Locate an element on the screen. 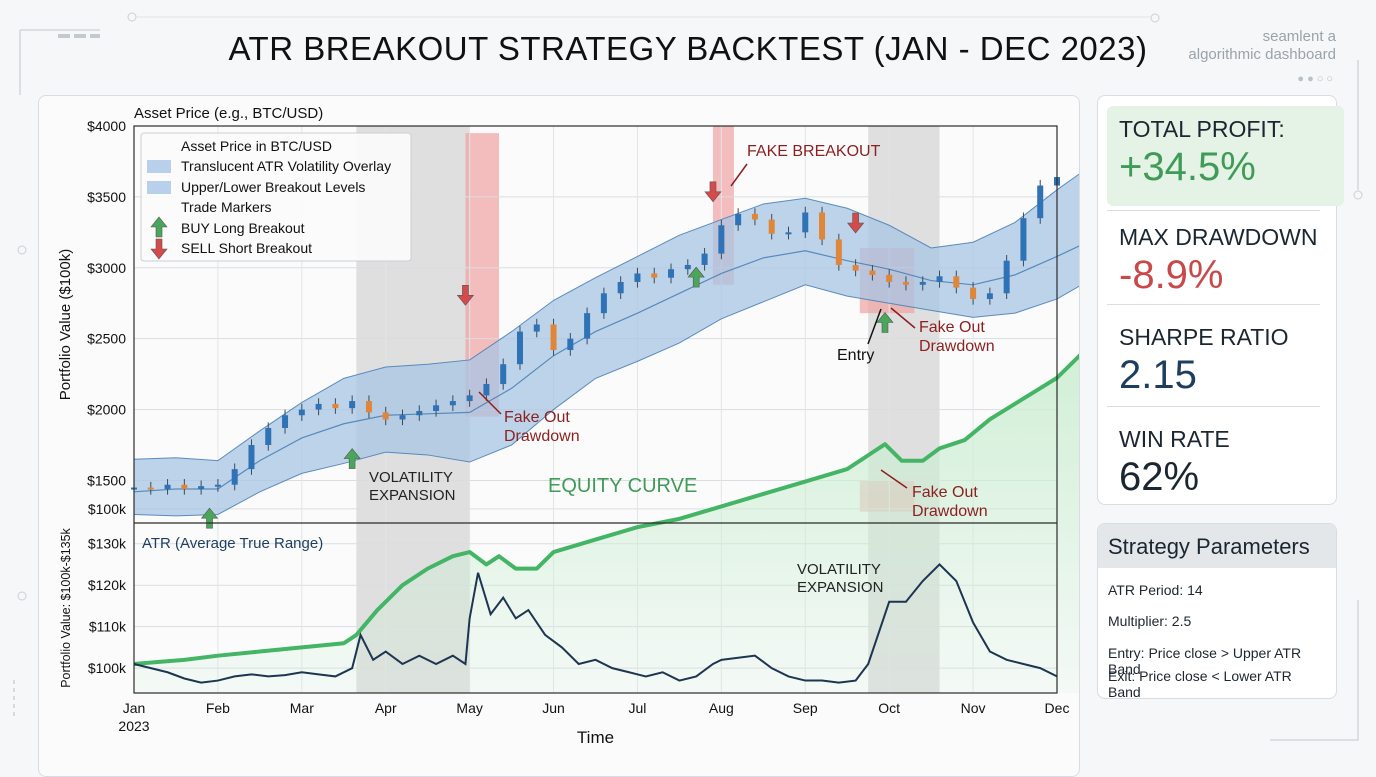  legend-item: BUY Long Breakout is located at coordinates (243, 228).